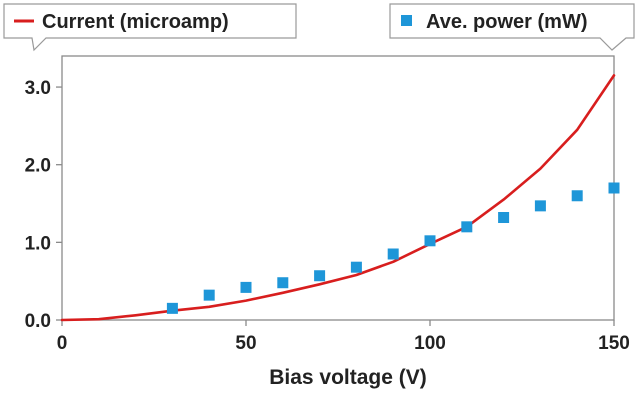  What do you see at coordinates (38, 321) in the screenshot?
I see `y-tick-label: 0.0` at bounding box center [38, 321].